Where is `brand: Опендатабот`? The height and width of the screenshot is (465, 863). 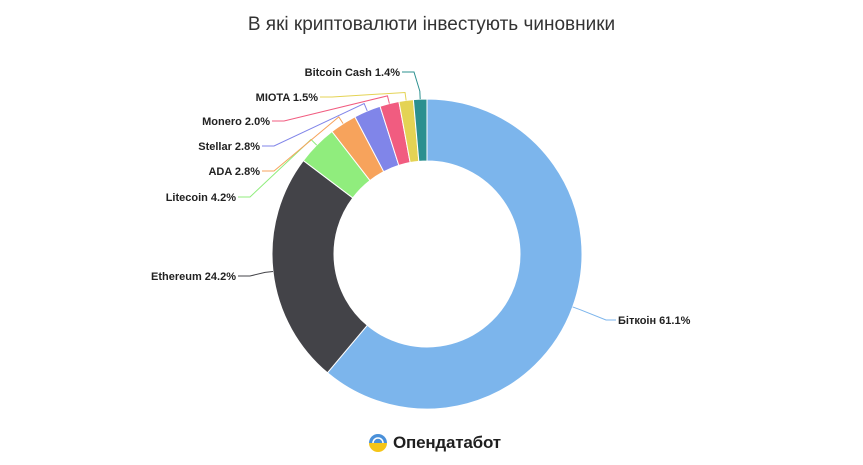
brand: Опендатабот is located at coordinates (434, 443).